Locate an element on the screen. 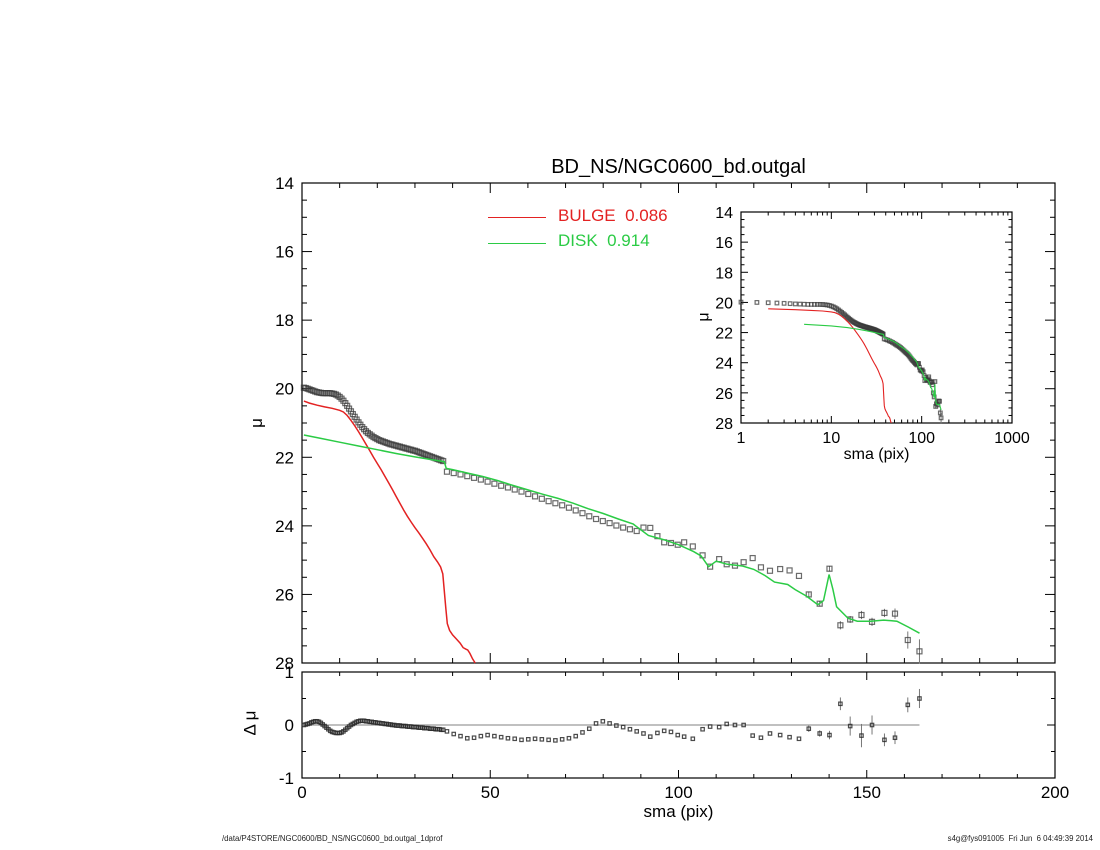  residual-series is located at coordinates (611, 718).